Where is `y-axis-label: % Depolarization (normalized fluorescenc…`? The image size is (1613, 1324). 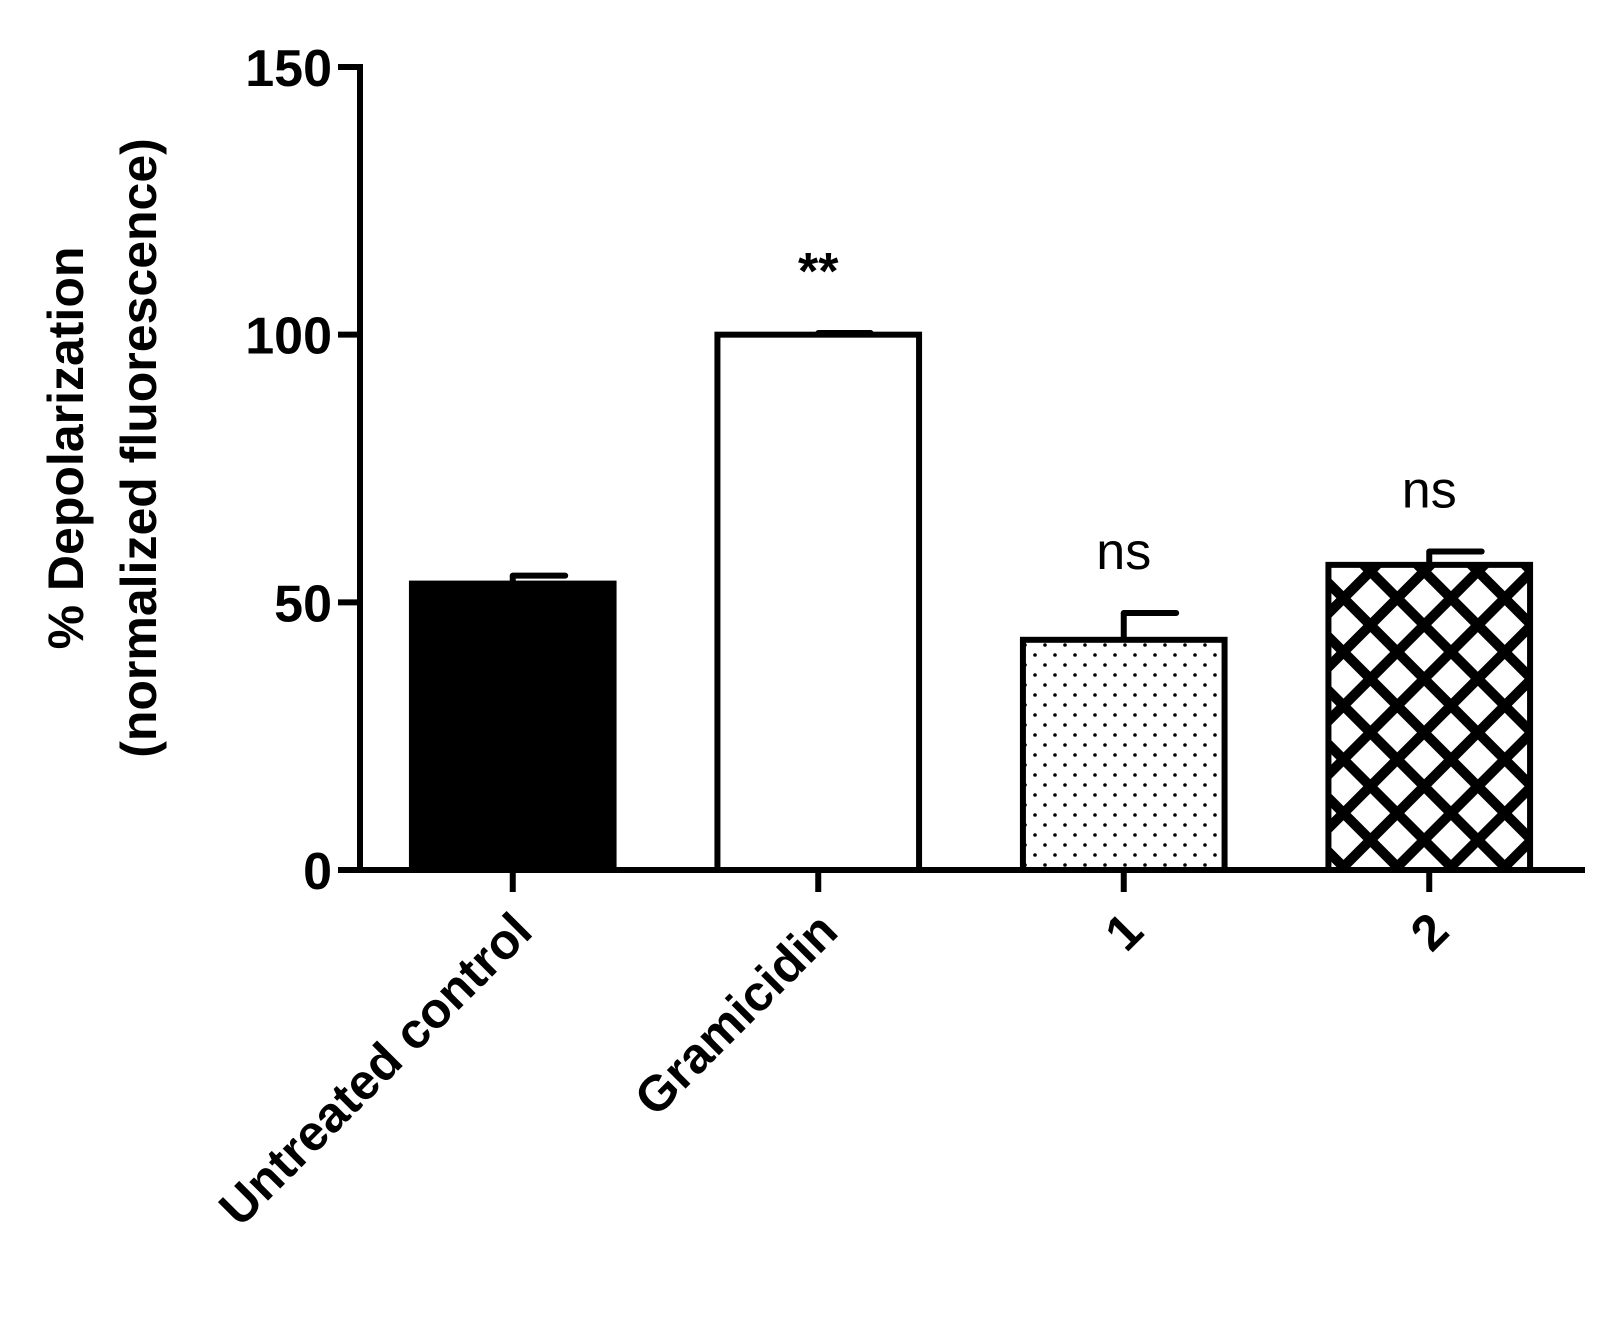
y-axis-label: % Depolarization (normalized fluorescenc… is located at coordinates (102, 448).